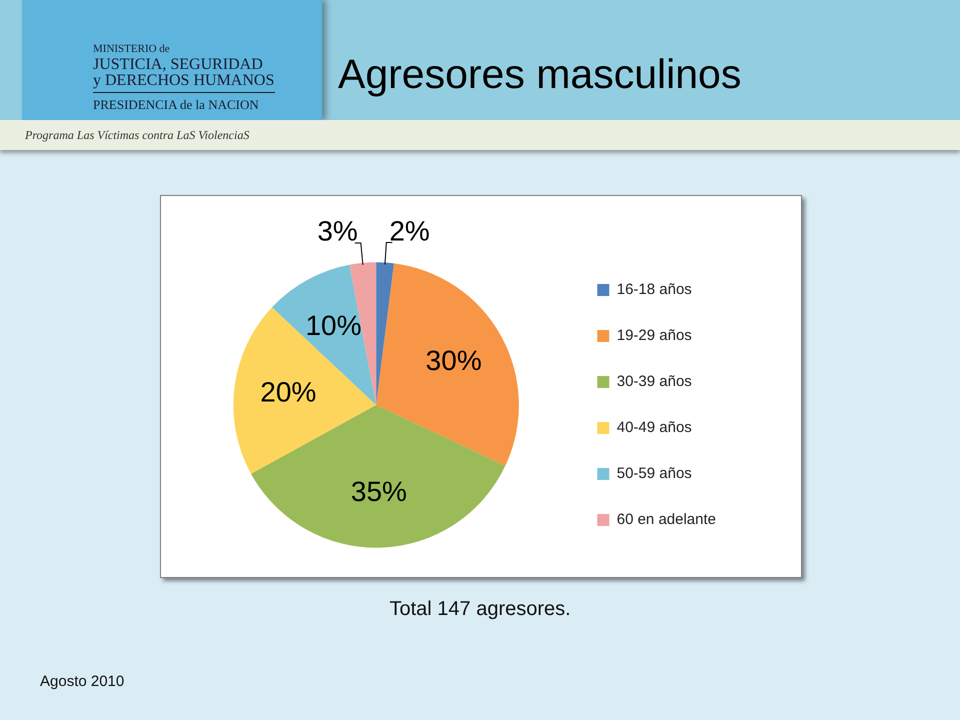  What do you see at coordinates (178, 64) in the screenshot?
I see `text: JUSTICIA, SEGURIDAD` at bounding box center [178, 64].